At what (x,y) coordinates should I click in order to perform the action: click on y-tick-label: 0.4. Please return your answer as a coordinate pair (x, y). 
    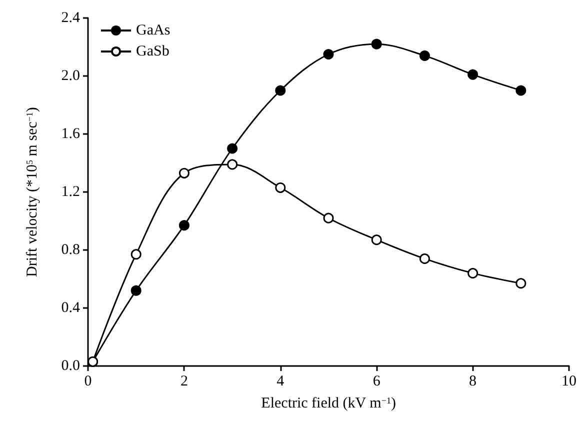
    Looking at the image, I should click on (70, 308).